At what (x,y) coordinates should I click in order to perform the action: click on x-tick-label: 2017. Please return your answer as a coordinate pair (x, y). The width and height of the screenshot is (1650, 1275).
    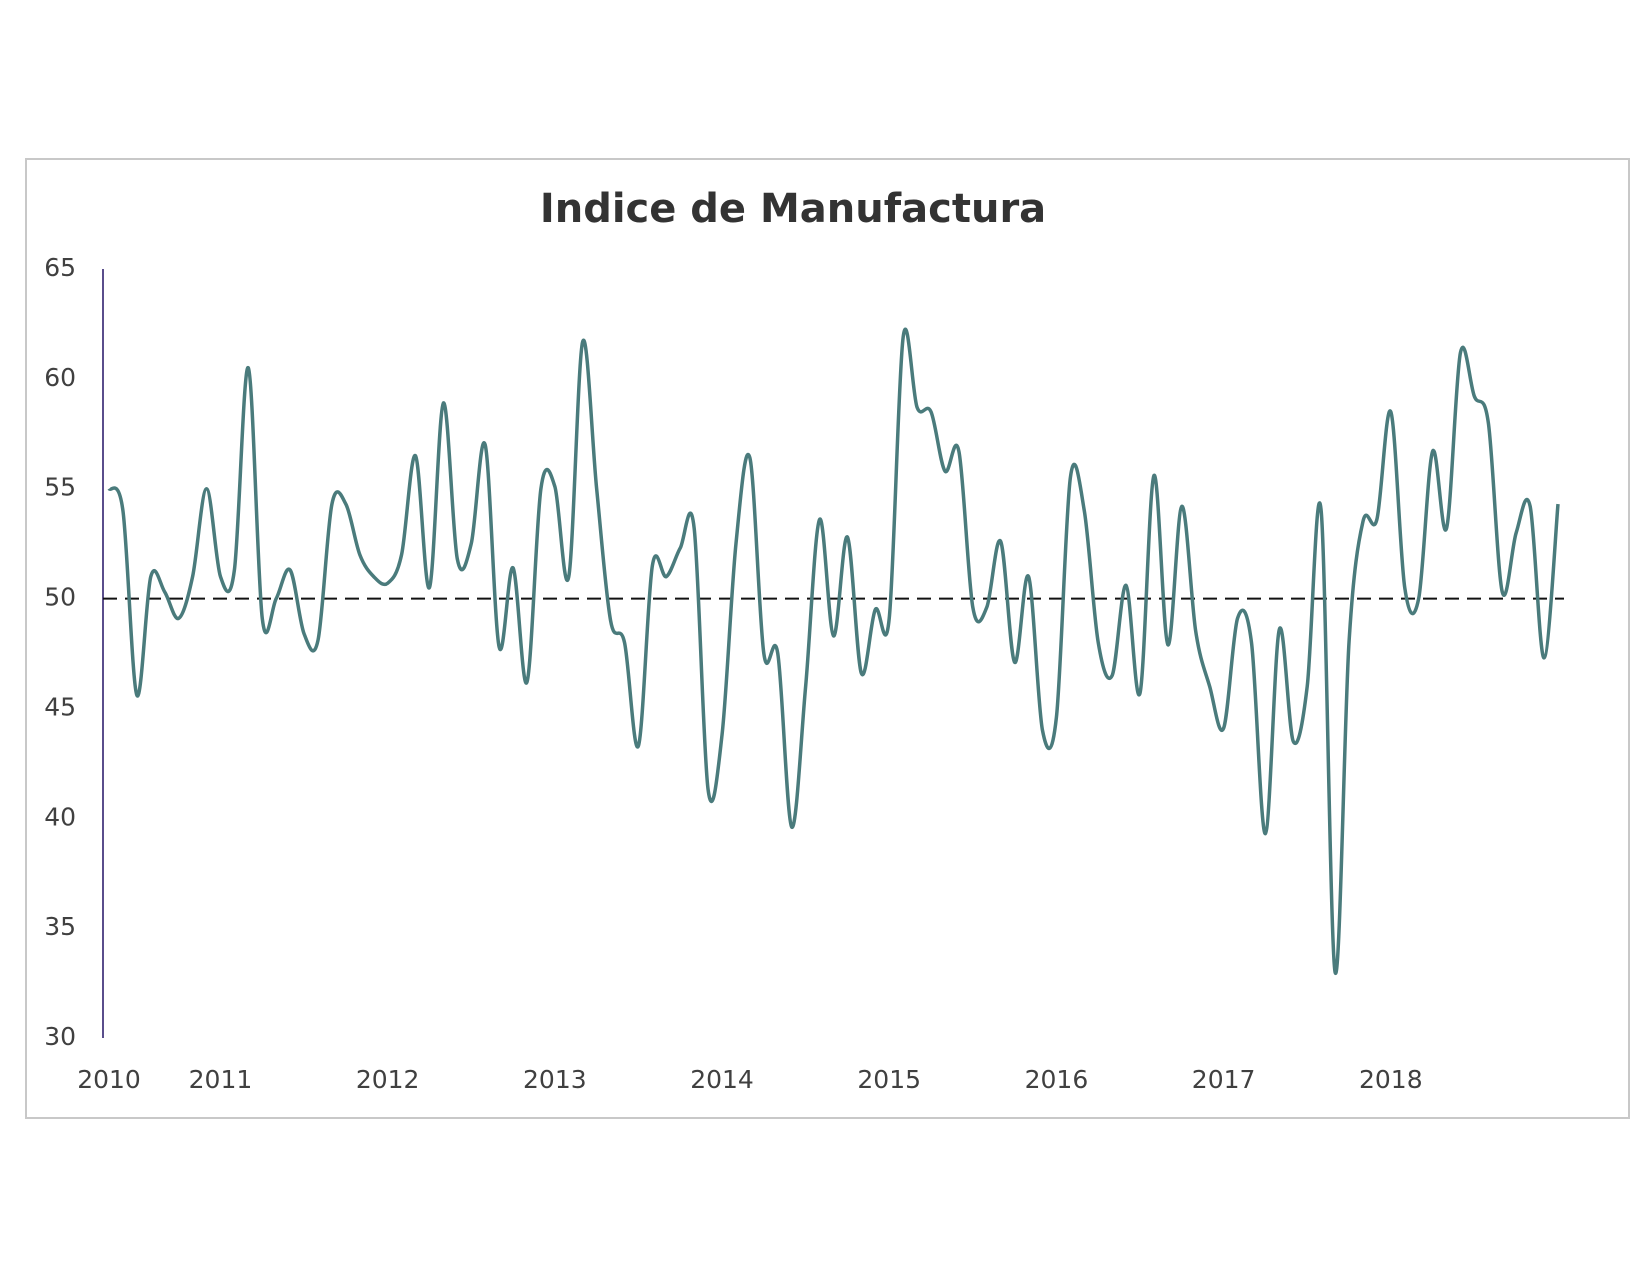
    Looking at the image, I should click on (1224, 1079).